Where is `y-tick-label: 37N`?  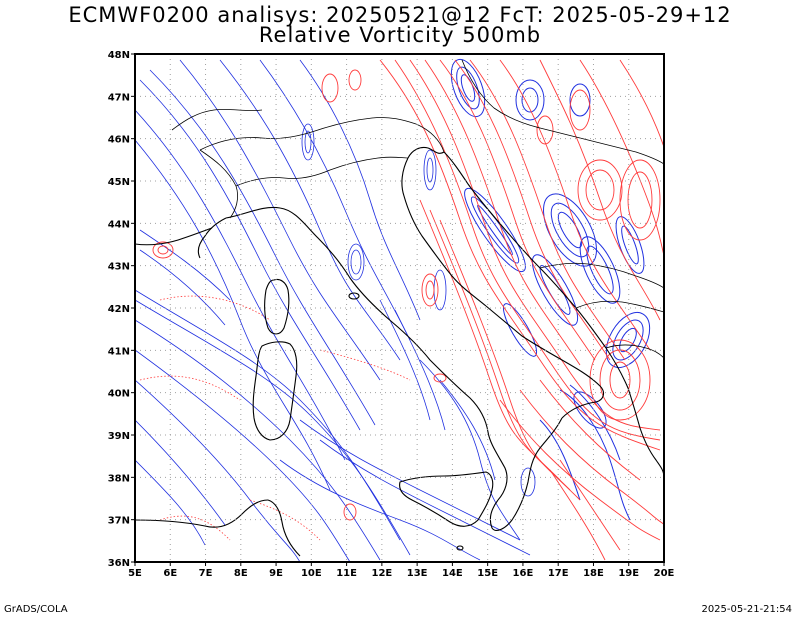 y-tick-label: 37N is located at coordinates (119, 521).